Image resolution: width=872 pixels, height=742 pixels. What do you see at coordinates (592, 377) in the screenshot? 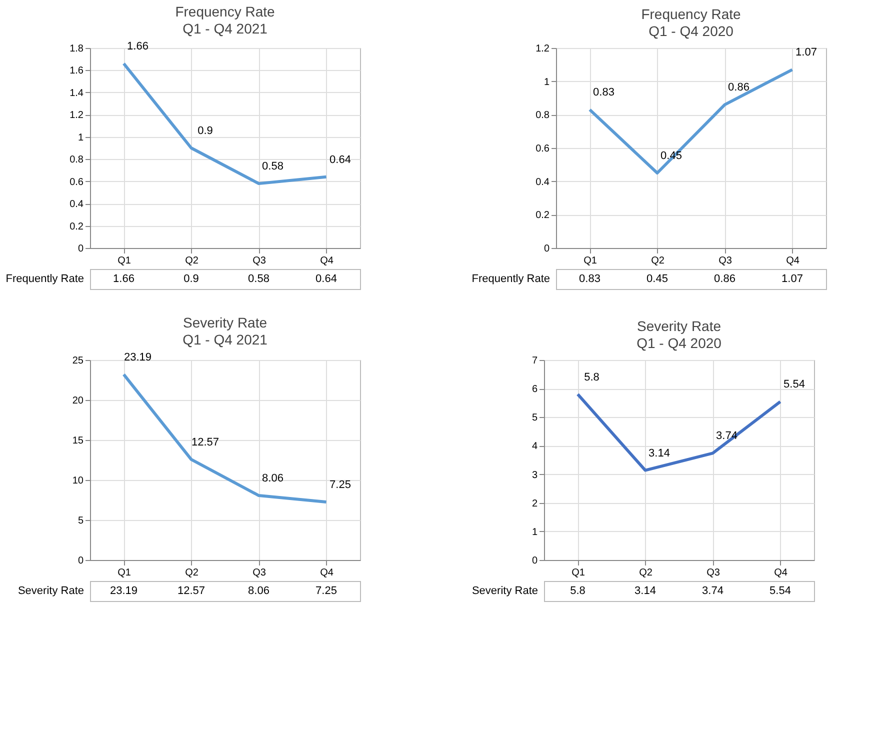
I see `data-label: 5.8` at bounding box center [592, 377].